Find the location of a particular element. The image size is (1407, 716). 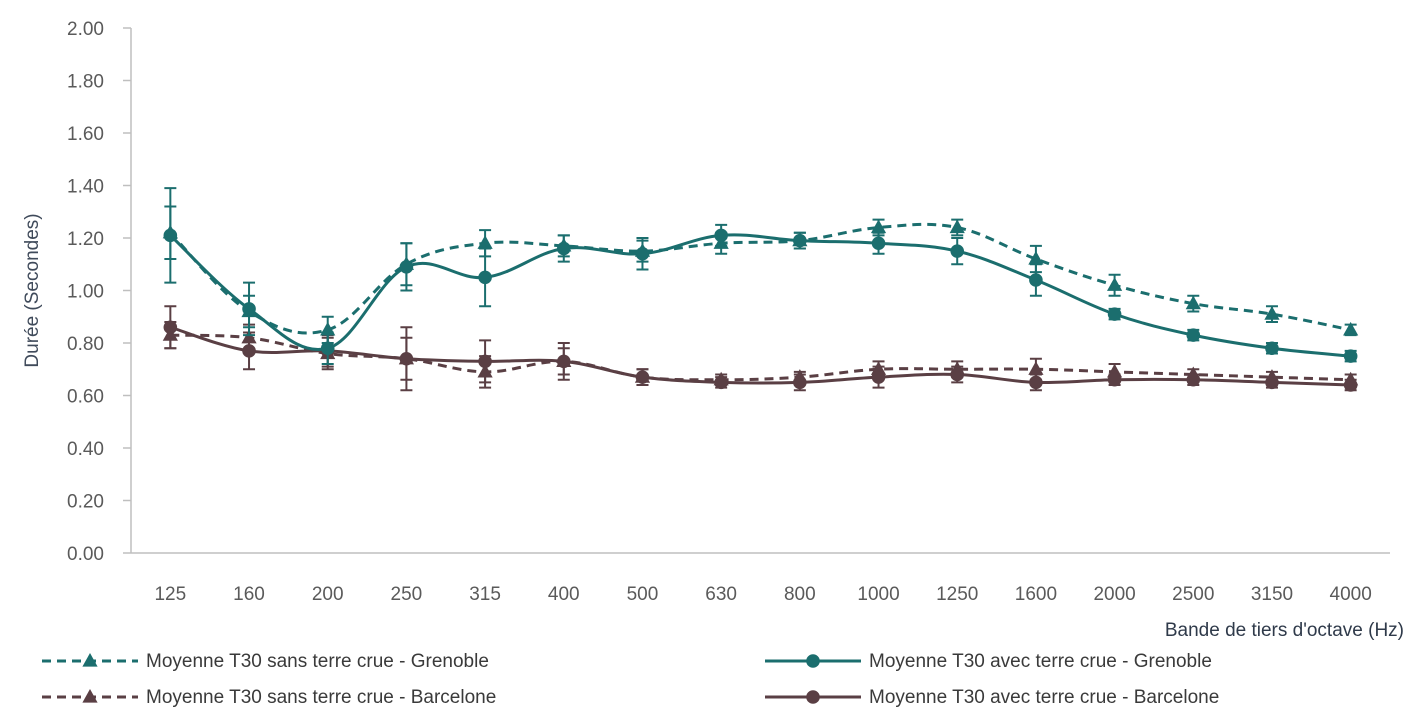

x-tick-label: 200 is located at coordinates (328, 594).